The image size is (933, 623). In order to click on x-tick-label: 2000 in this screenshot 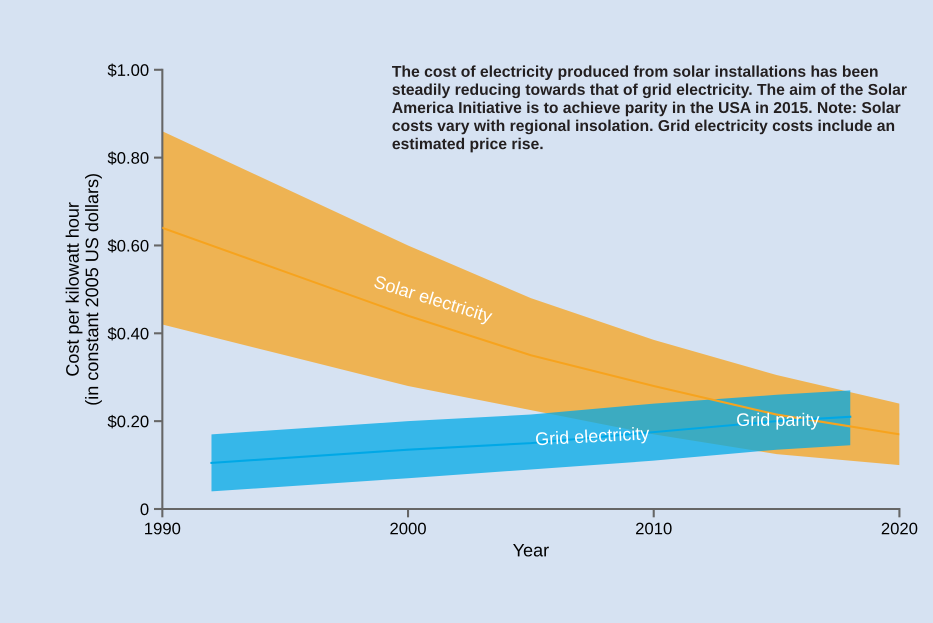, I will do `click(408, 528)`.